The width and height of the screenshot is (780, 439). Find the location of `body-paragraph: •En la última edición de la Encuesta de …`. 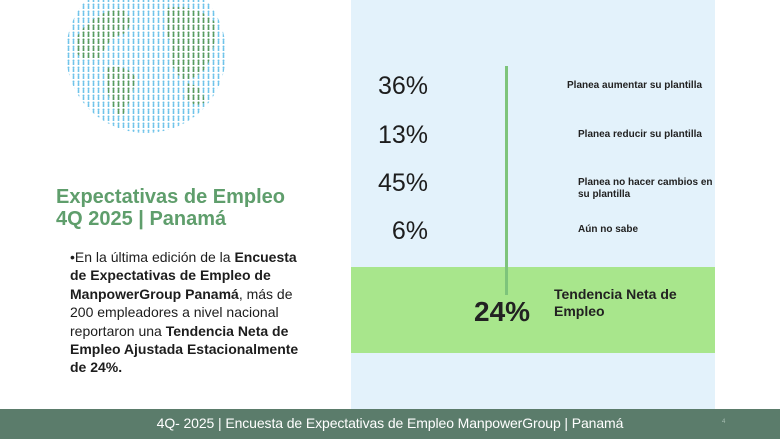

body-paragraph: •En la última edición de la Encuesta de … is located at coordinates (185, 312).